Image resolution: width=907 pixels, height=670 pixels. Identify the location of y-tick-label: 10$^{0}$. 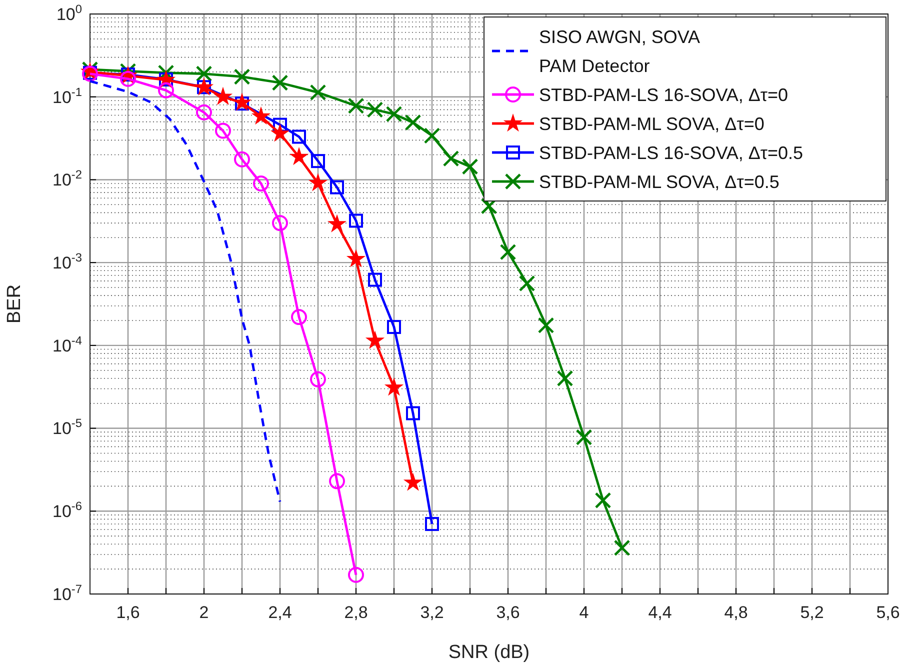
(69, 13).